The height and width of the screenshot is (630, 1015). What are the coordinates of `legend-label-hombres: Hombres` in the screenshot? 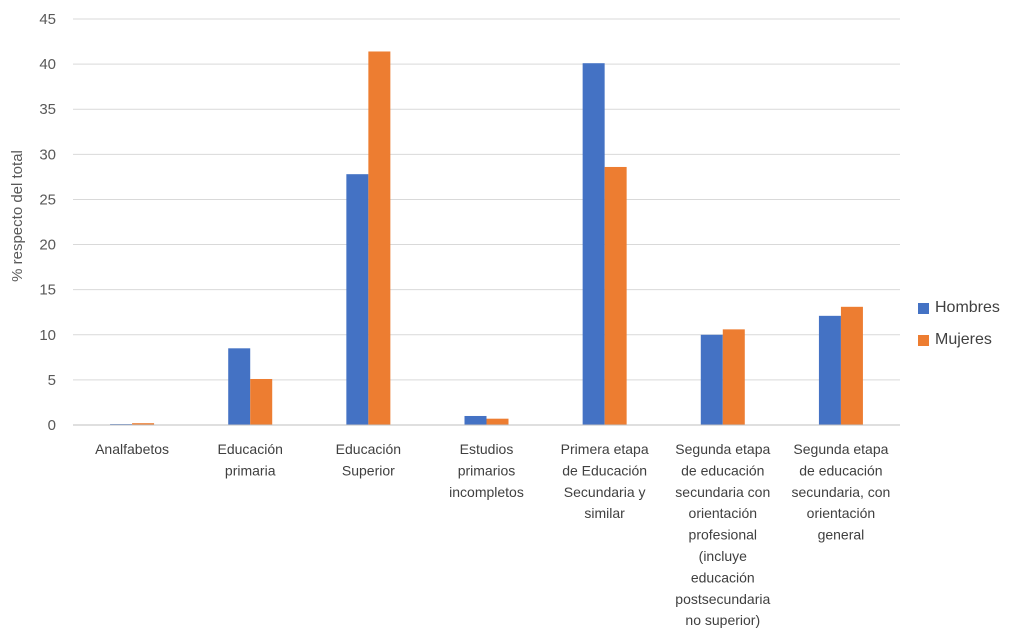 It's located at (967, 307).